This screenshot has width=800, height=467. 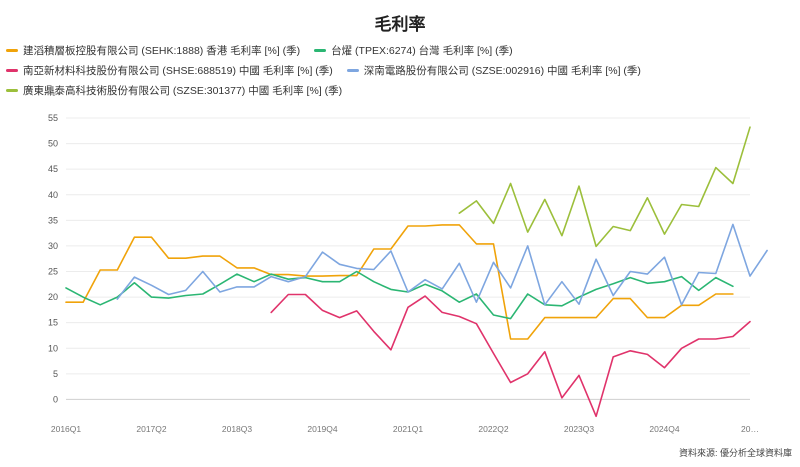 I want to click on x-tick-label: 2016Q1, so click(x=66, y=429).